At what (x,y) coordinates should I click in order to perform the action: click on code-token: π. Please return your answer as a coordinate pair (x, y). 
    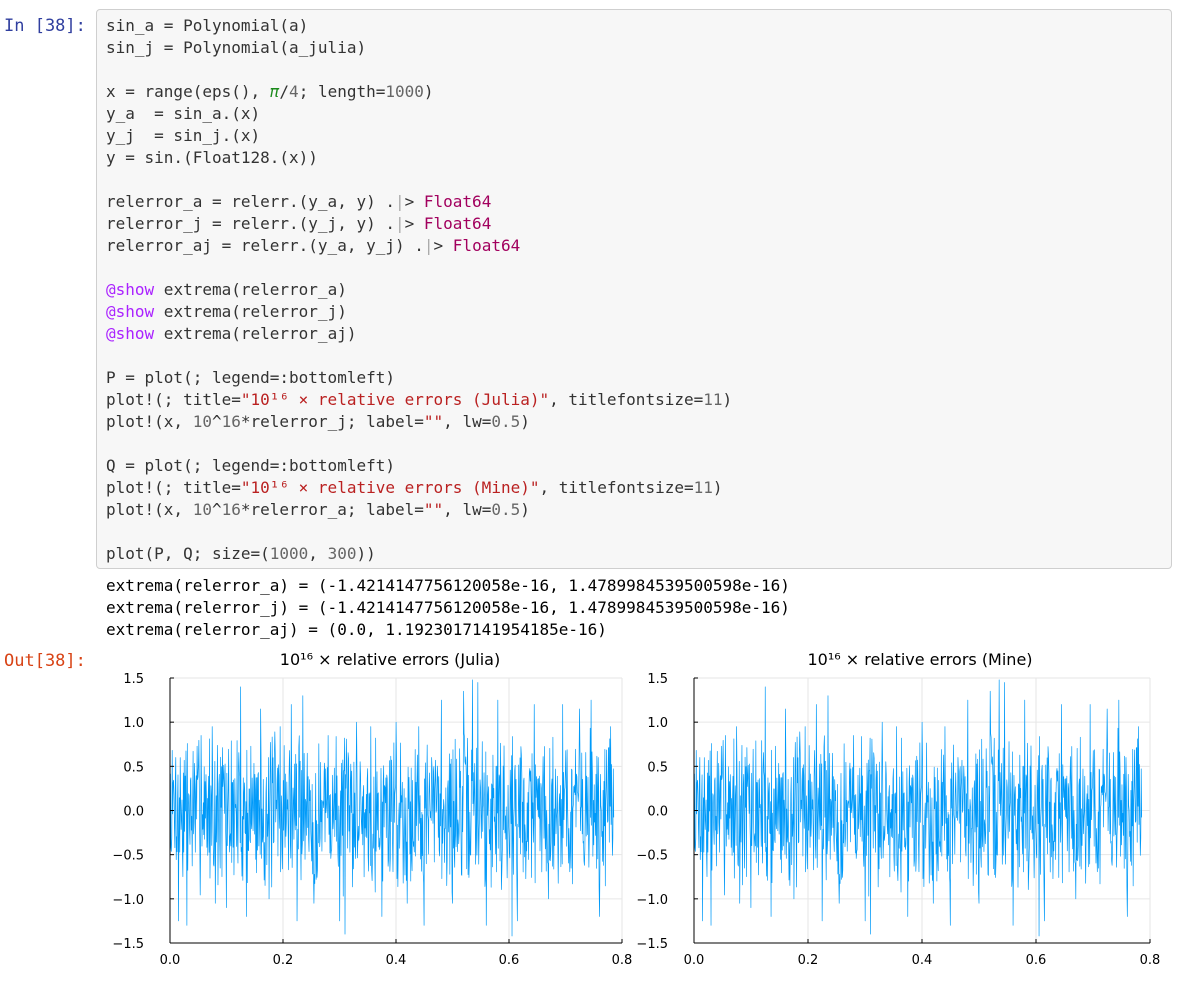
    Looking at the image, I should click on (274, 91).